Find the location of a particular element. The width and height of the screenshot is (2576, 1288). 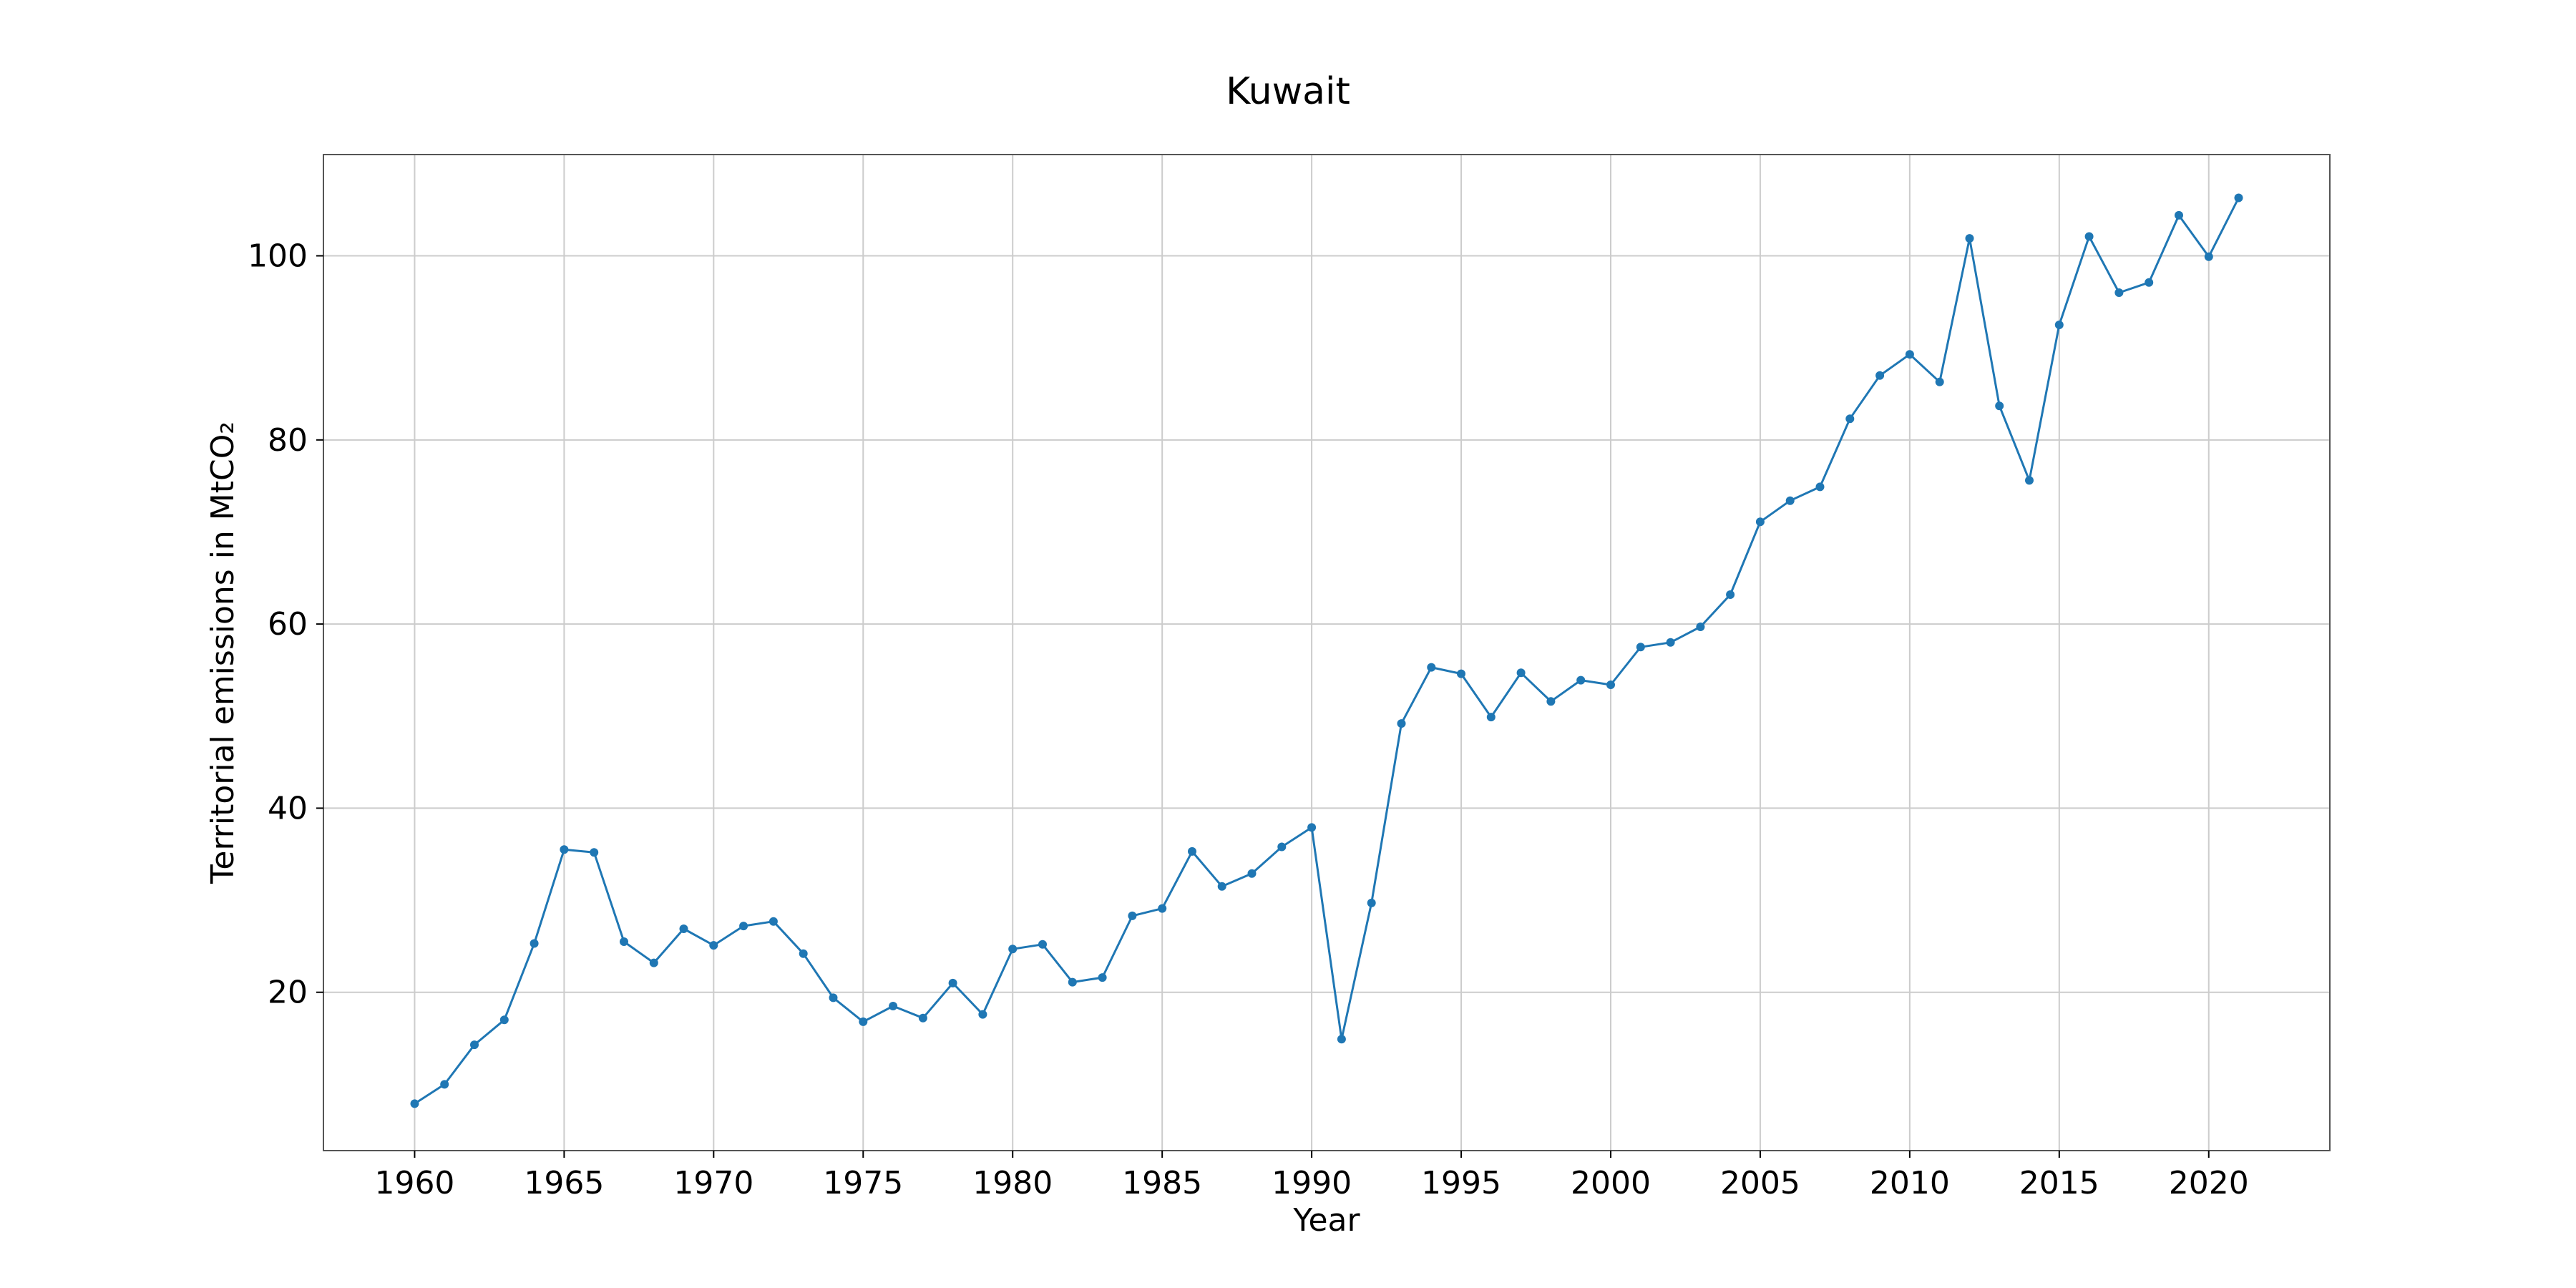

chart-title: Kuwait is located at coordinates (1288, 91).